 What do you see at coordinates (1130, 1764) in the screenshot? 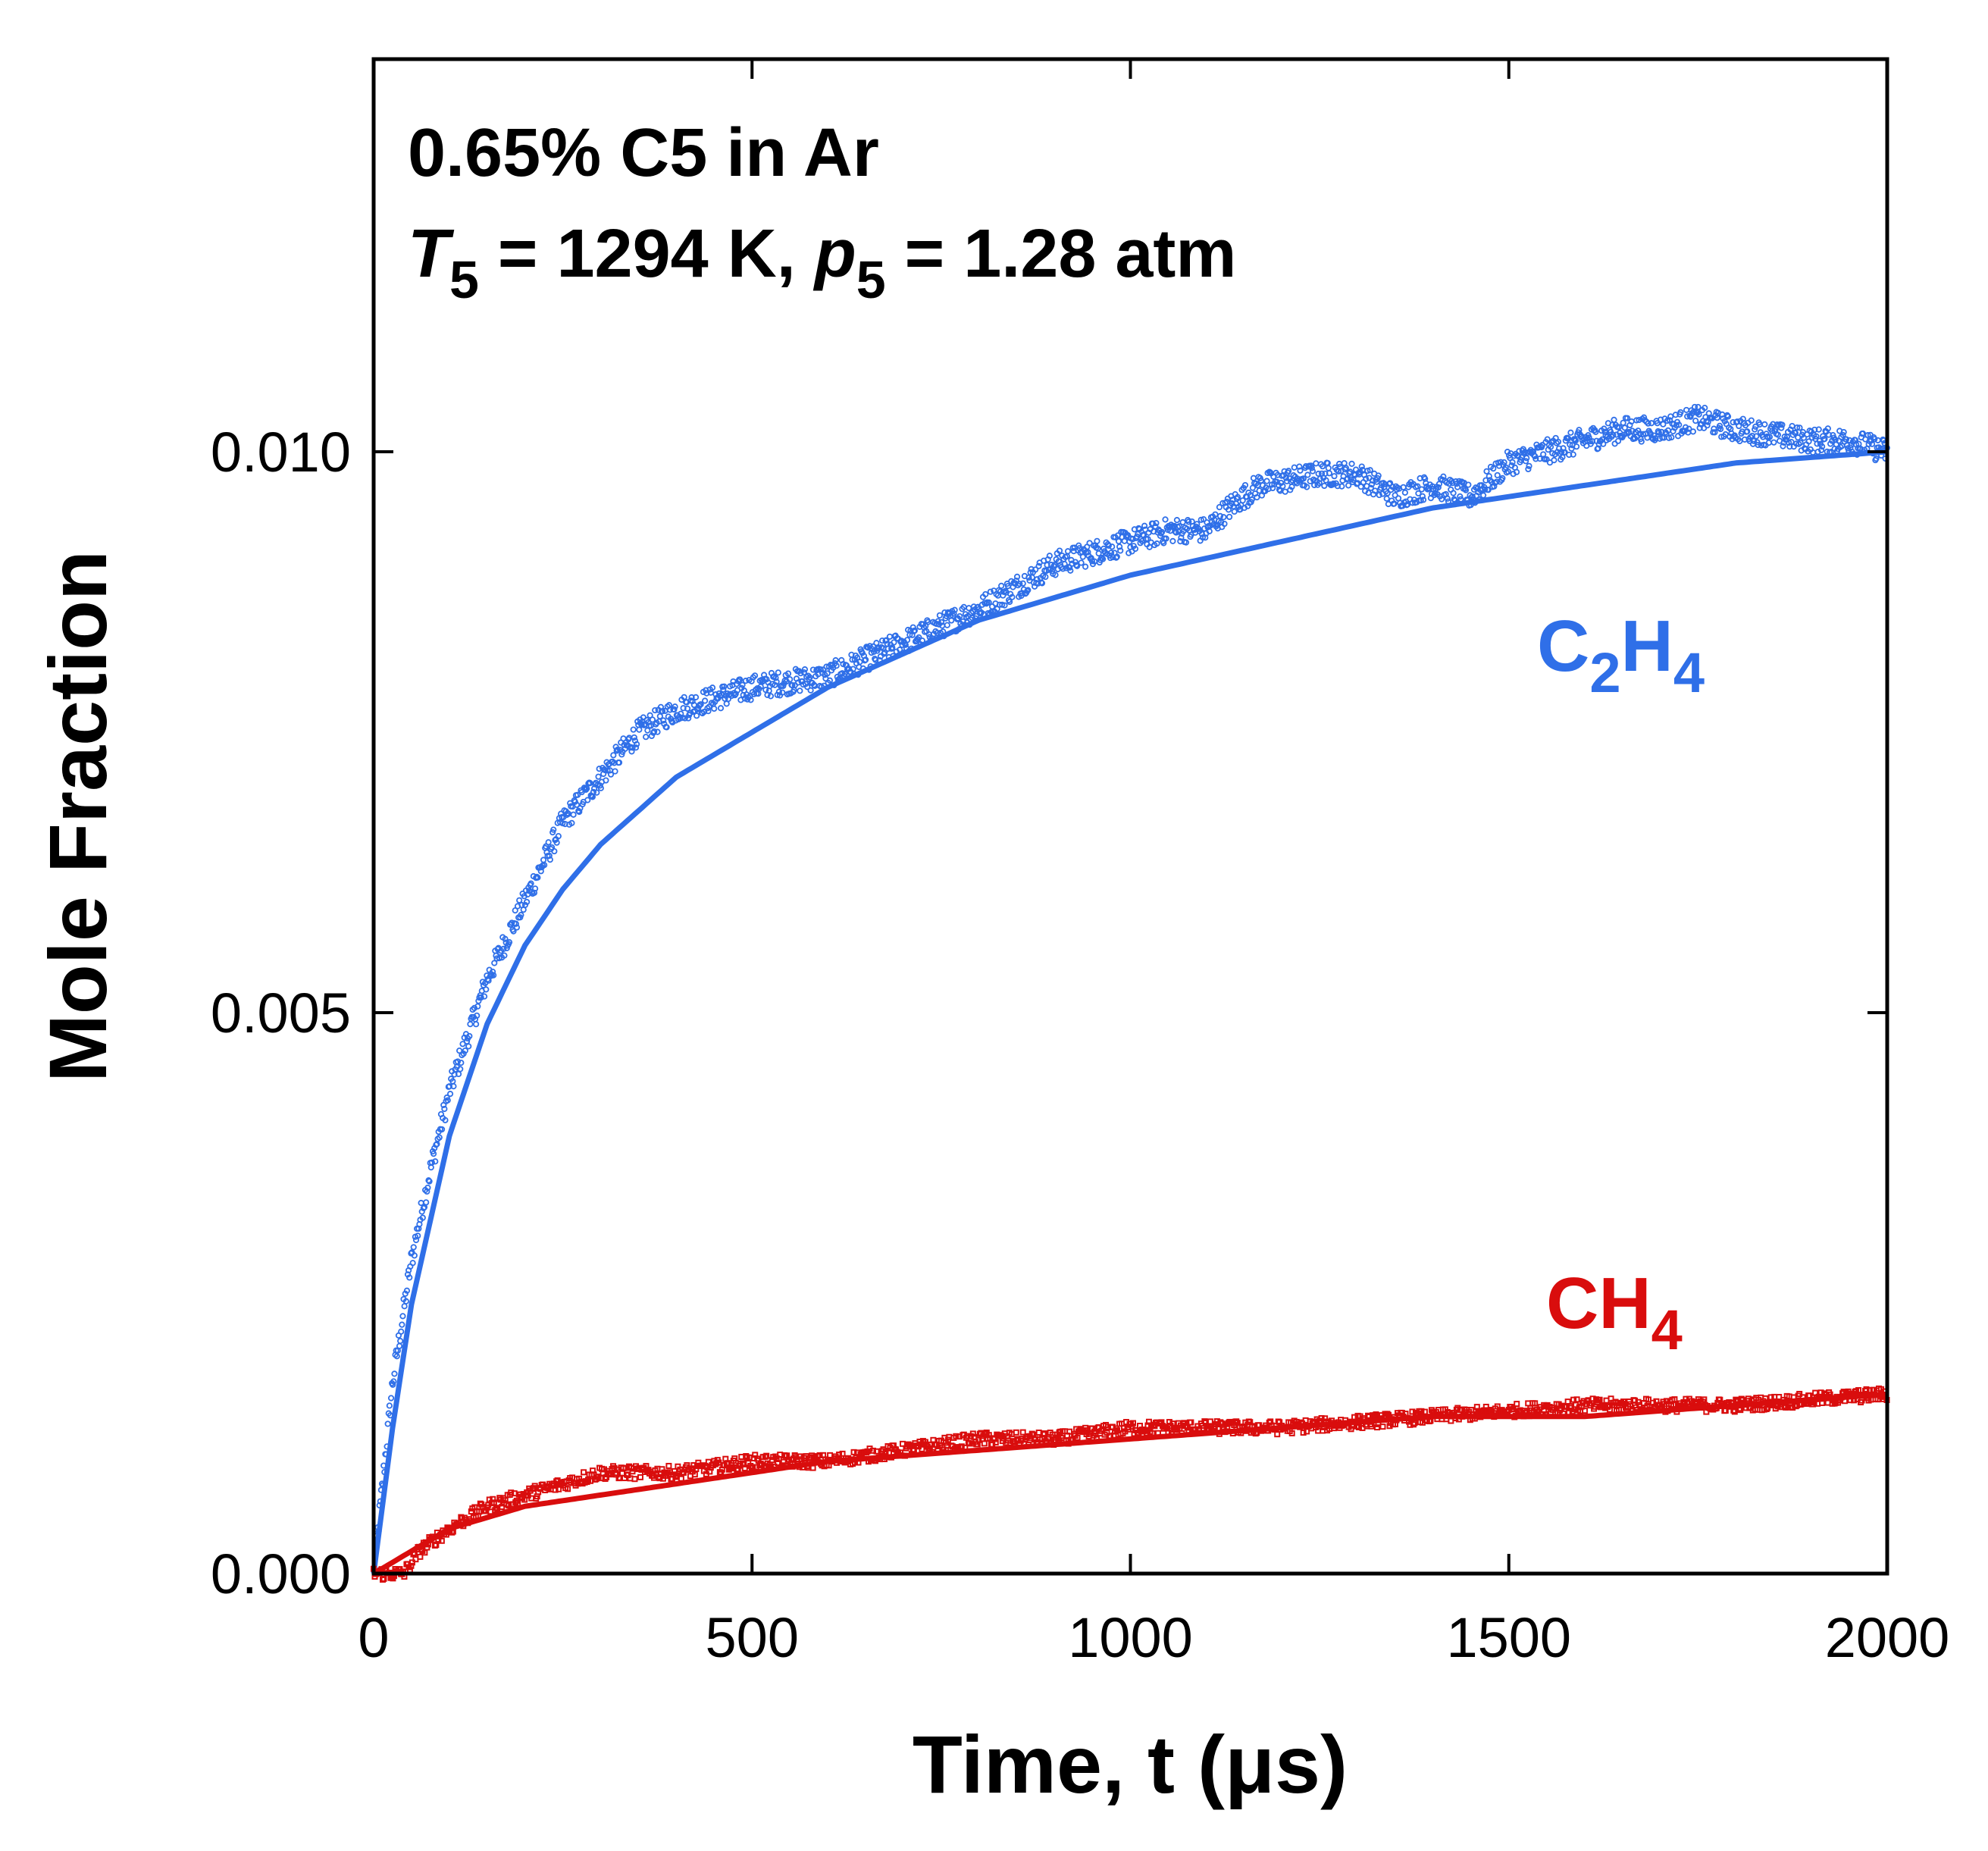
I see `x-axis-title: Time, t (μs)` at bounding box center [1130, 1764].